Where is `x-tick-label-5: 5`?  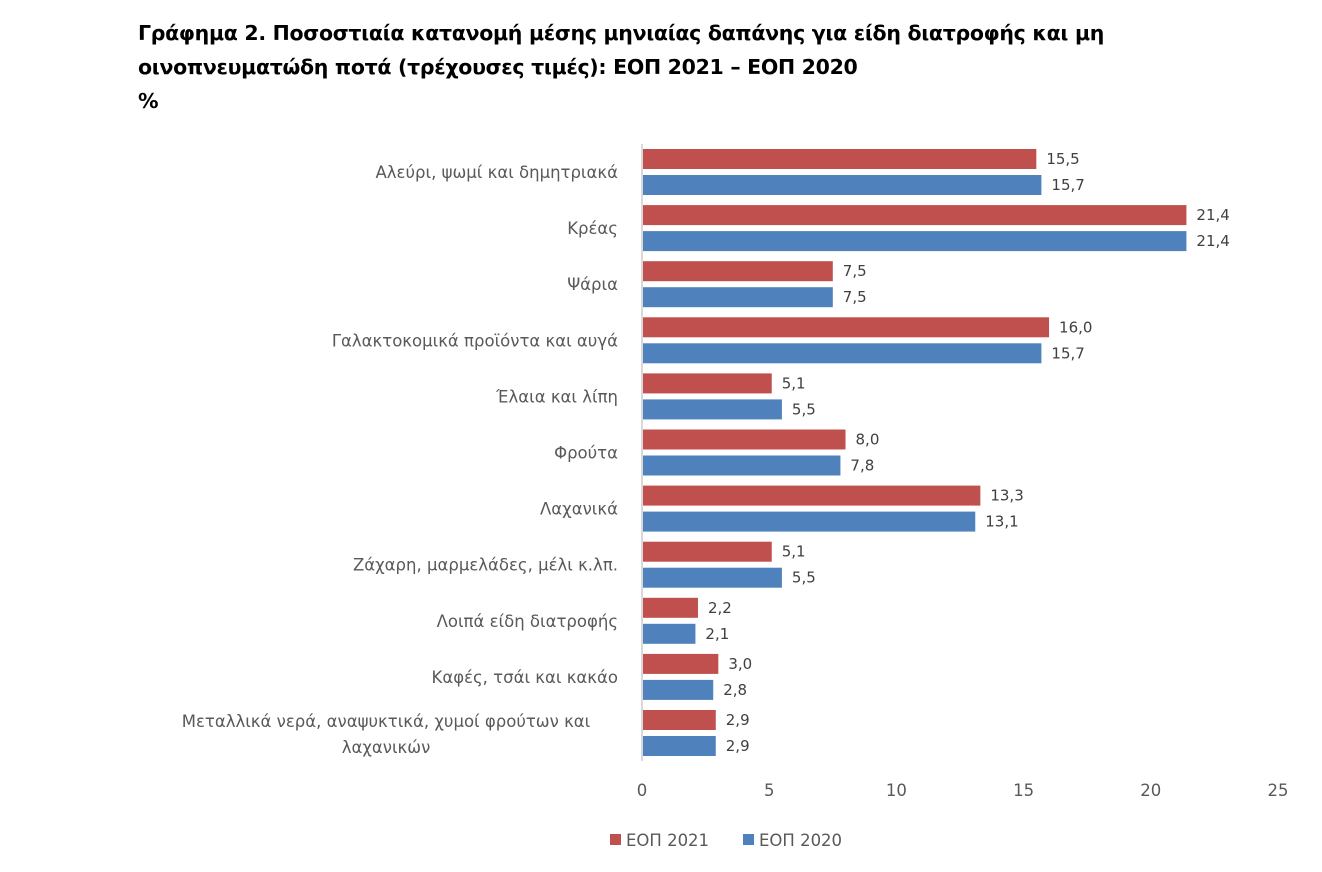 x-tick-label-5: 5 is located at coordinates (769, 790).